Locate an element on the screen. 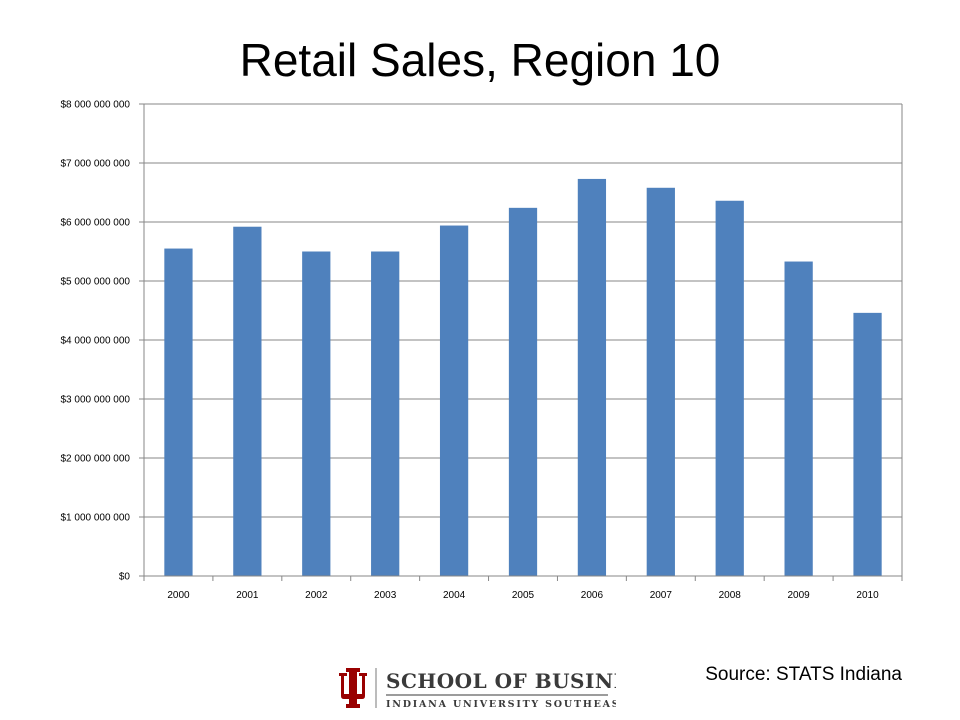 The width and height of the screenshot is (960, 720). bar-2010 is located at coordinates (867, 444).